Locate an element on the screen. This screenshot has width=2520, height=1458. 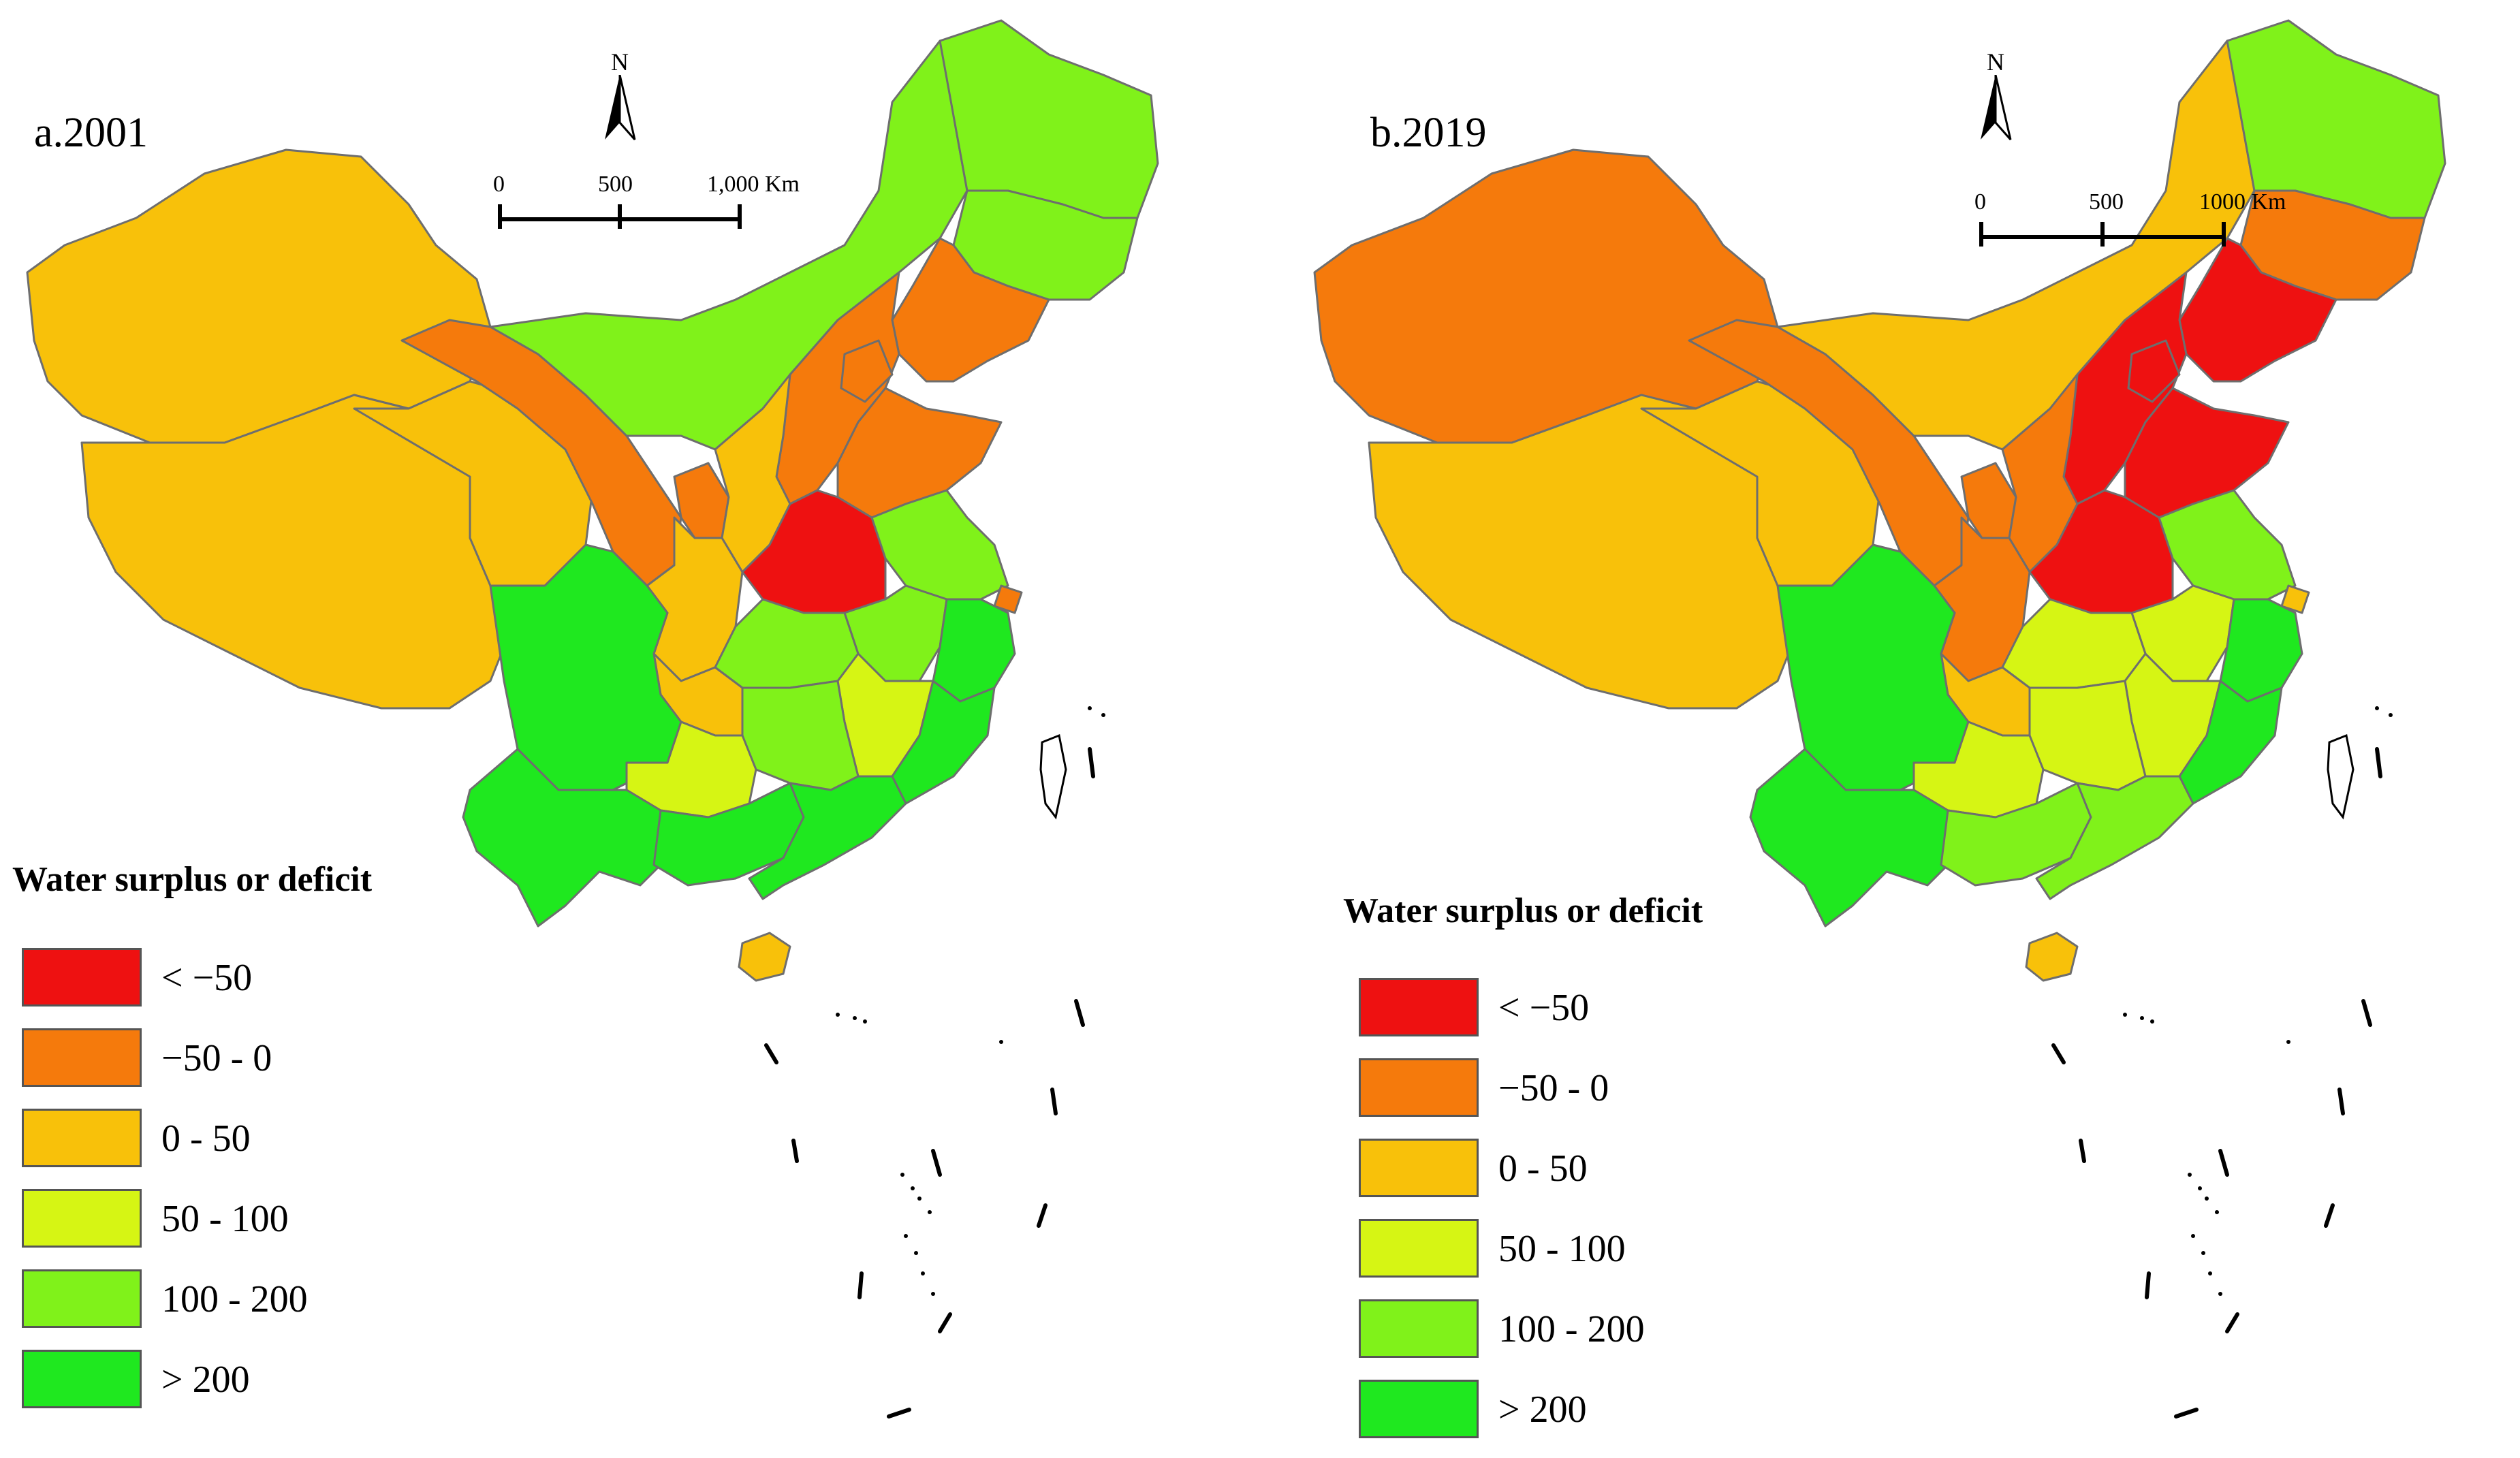
legend-label: 100 - 200 is located at coordinates (1571, 1329).